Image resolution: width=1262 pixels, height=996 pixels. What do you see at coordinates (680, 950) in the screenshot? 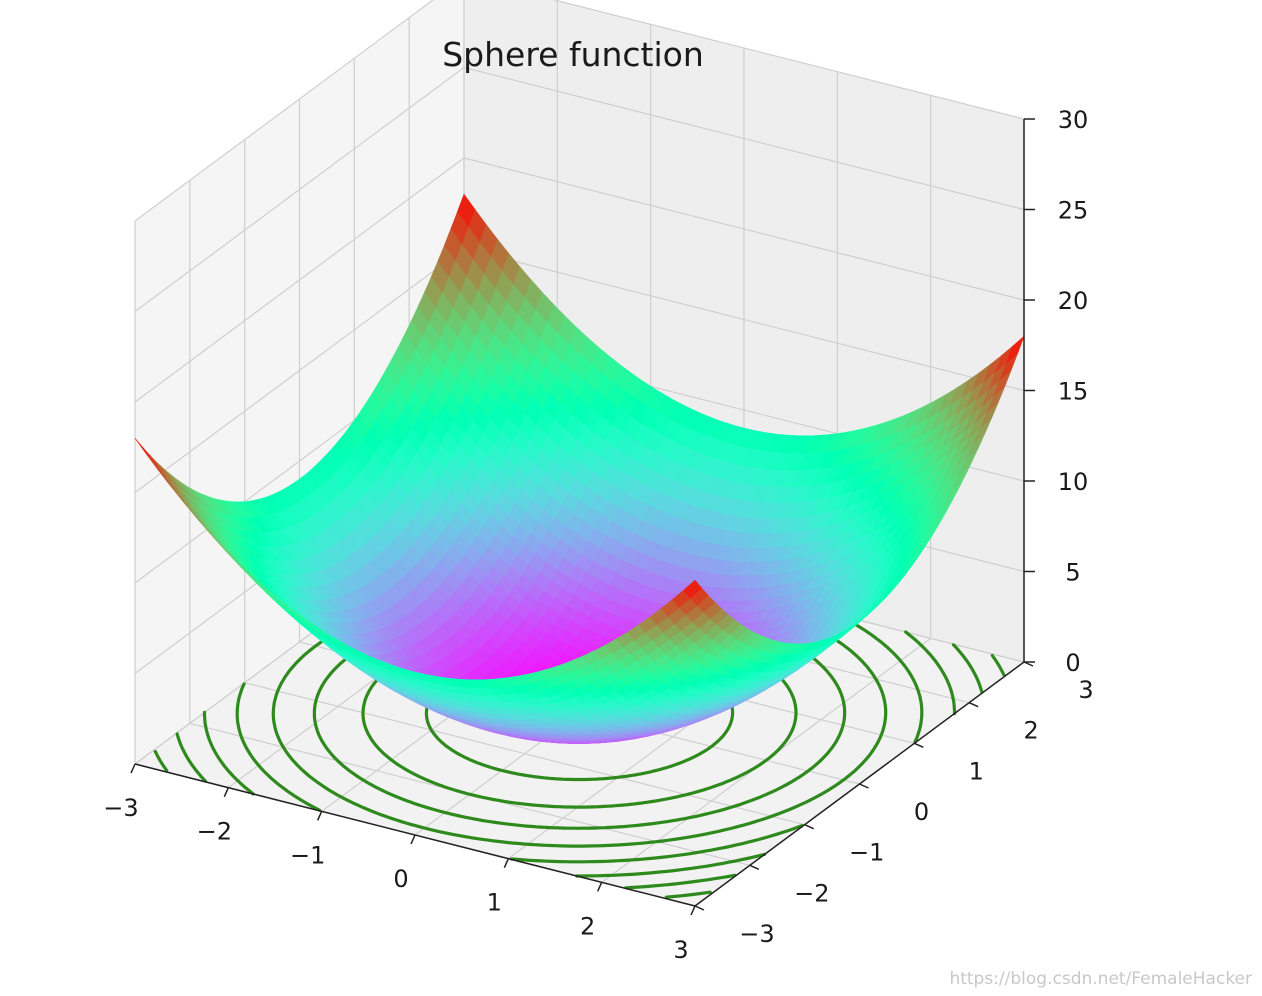
I see `x-tick-label: 3` at bounding box center [680, 950].